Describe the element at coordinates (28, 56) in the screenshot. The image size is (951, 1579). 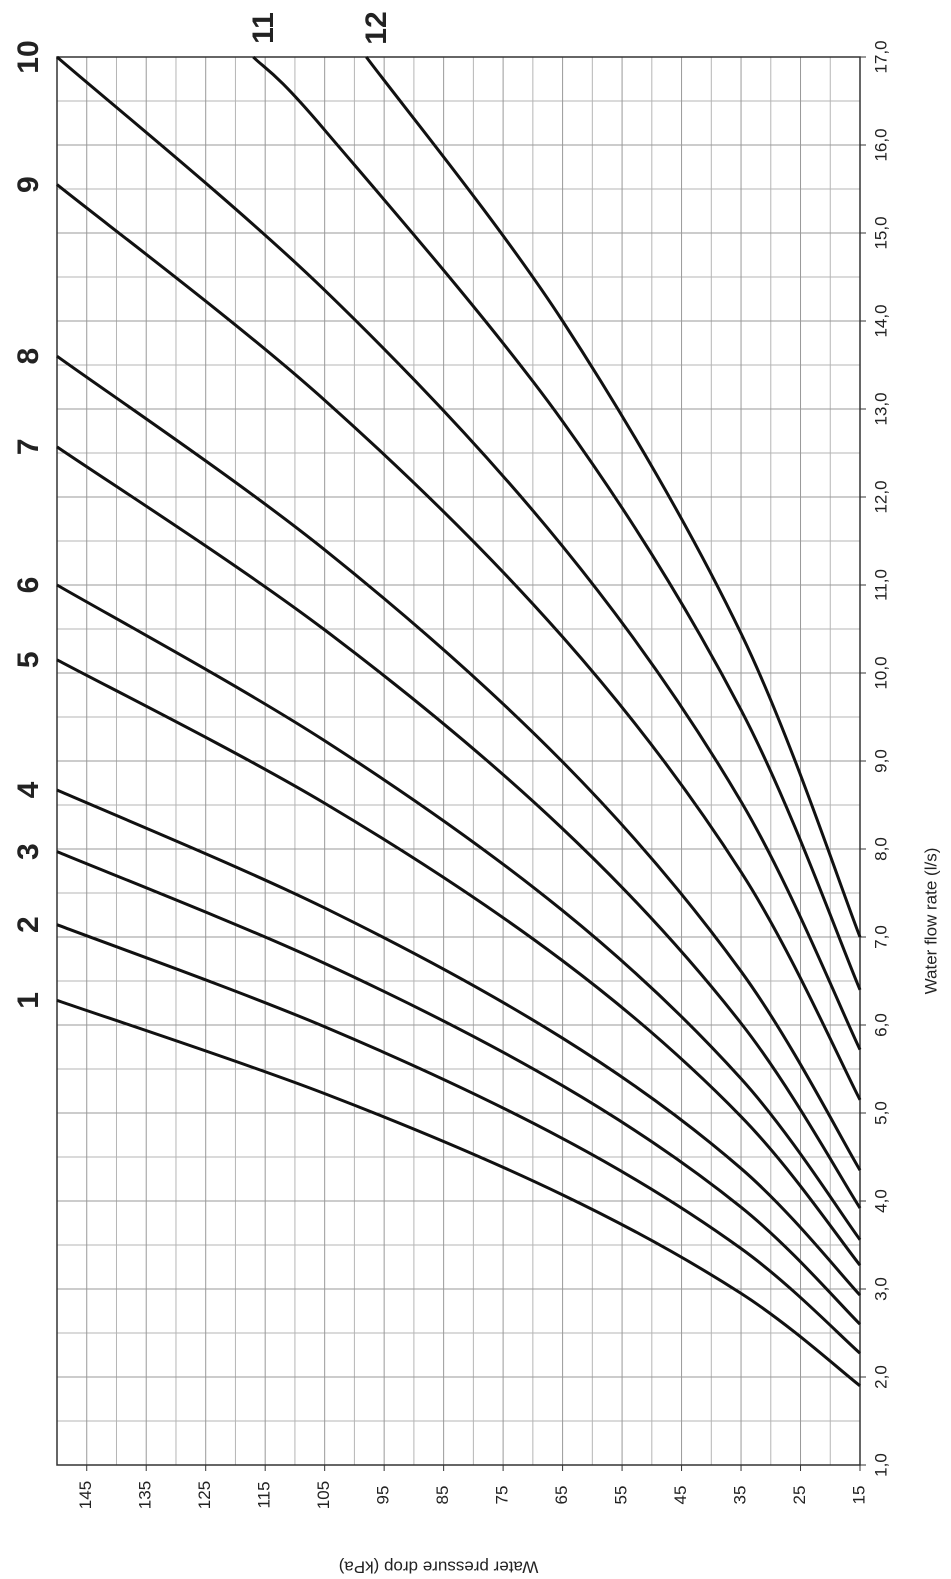
I see `curve-label: 10` at that location.